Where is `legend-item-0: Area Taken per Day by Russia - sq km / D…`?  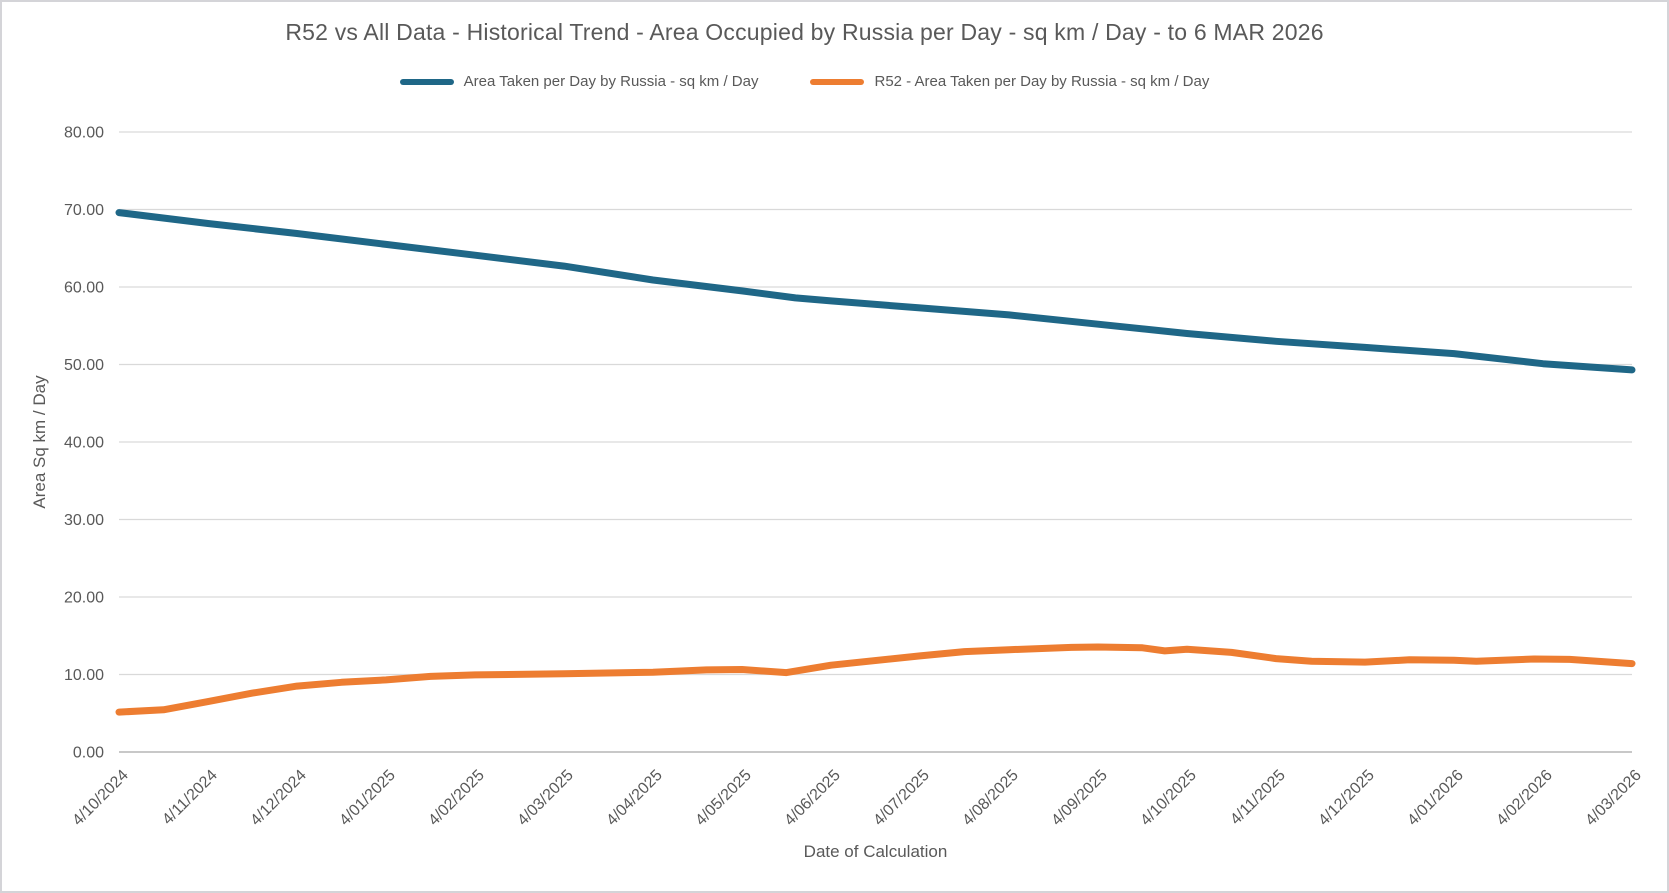 legend-item-0: Area Taken per Day by Russia - sq km / D… is located at coordinates (579, 81).